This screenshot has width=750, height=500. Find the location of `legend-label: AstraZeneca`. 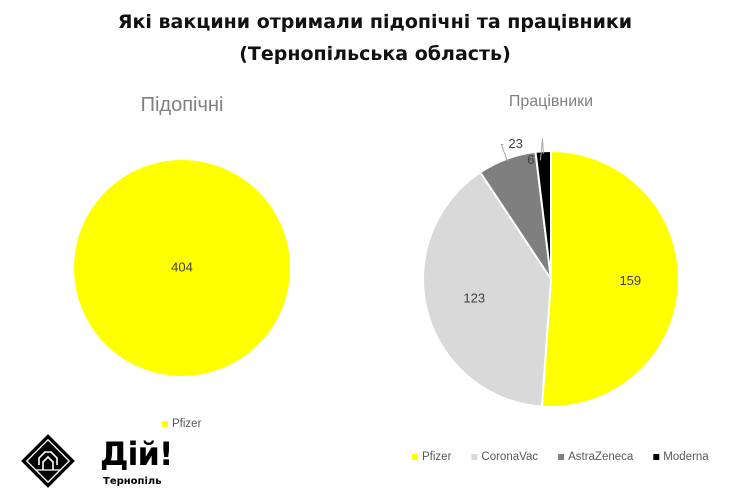

legend-label: AstraZeneca is located at coordinates (601, 457).